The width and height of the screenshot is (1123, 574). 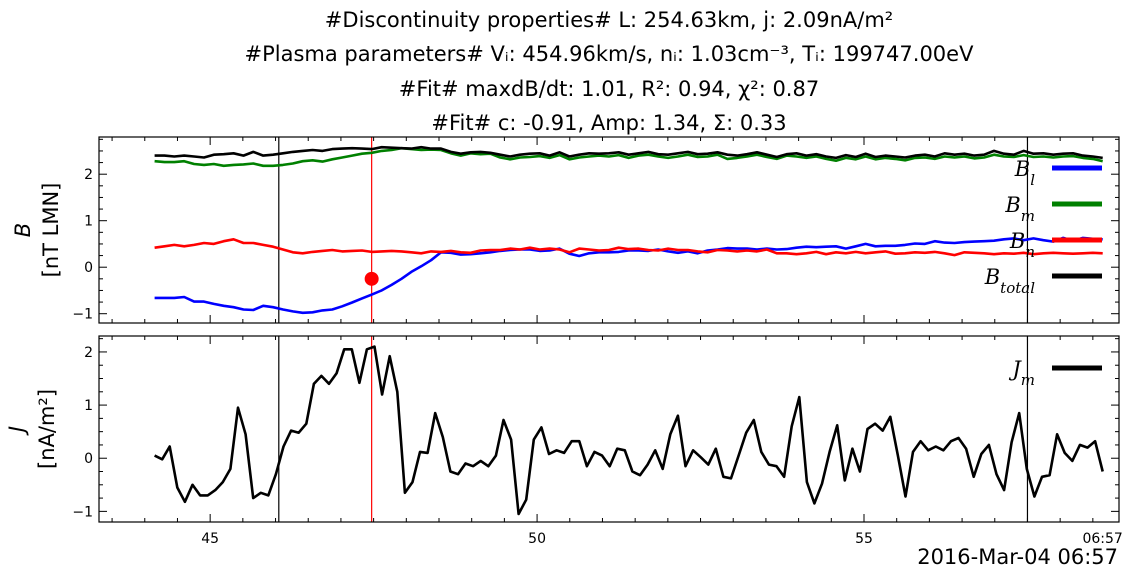 I want to click on series-b-l, so click(x=628, y=275).